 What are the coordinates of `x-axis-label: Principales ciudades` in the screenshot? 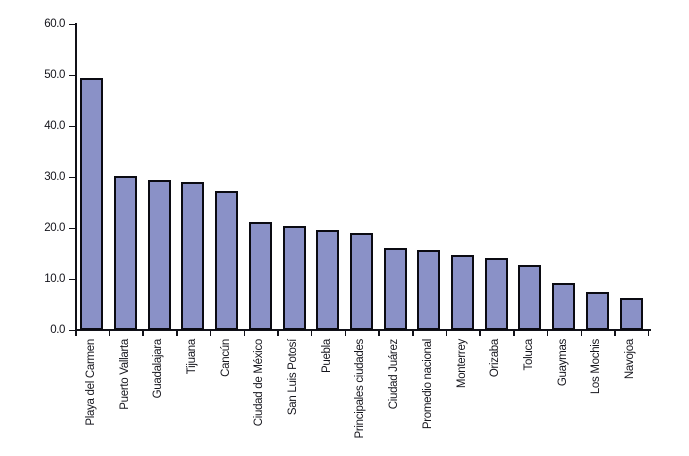 It's located at (360, 389).